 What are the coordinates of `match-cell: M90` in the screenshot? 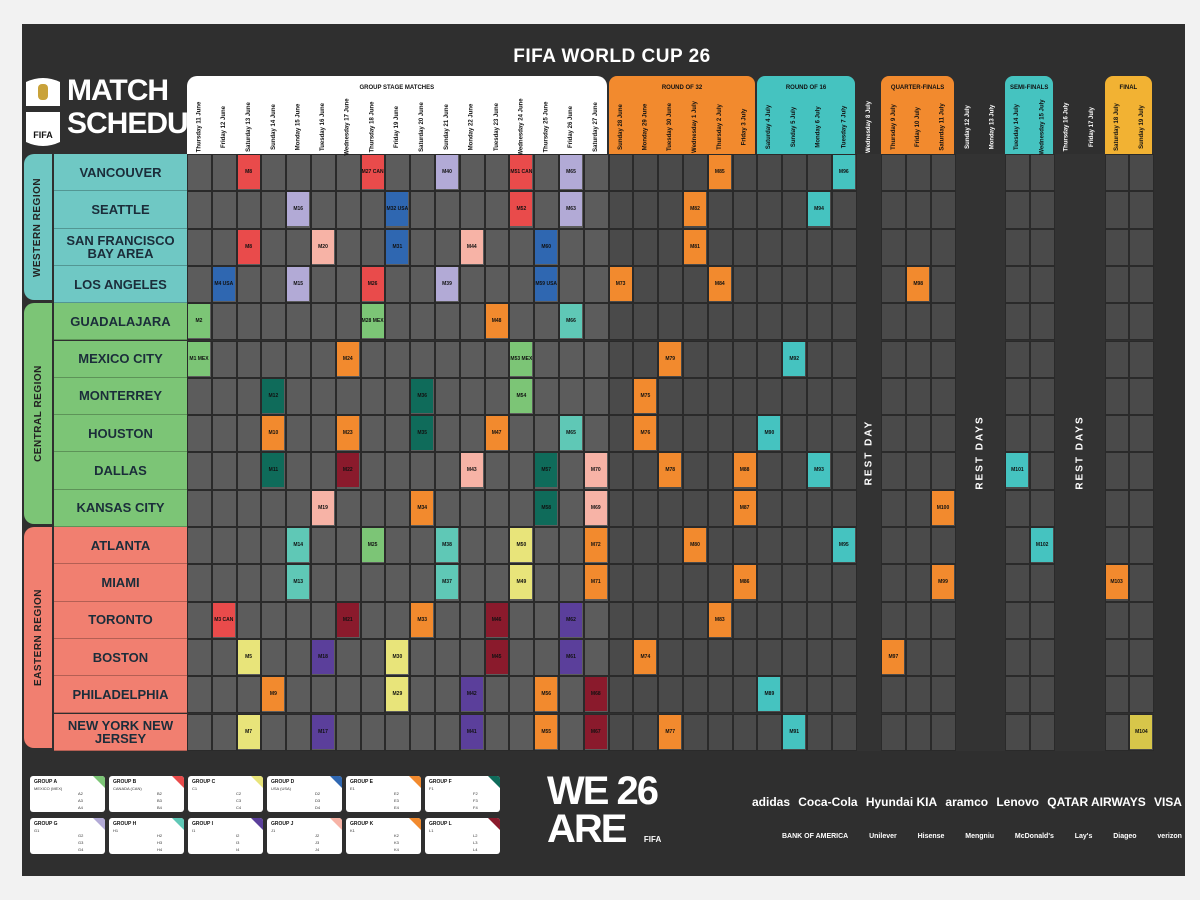 It's located at (769, 433).